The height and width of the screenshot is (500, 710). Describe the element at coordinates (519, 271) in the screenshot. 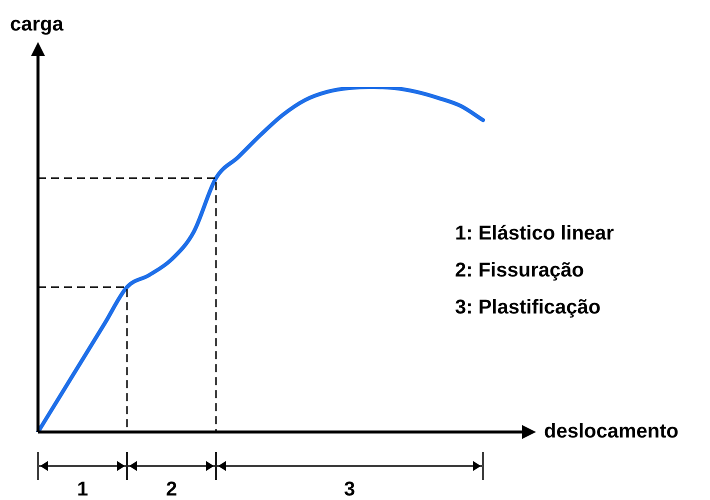

I see `annotation: 2: Fissuração` at that location.